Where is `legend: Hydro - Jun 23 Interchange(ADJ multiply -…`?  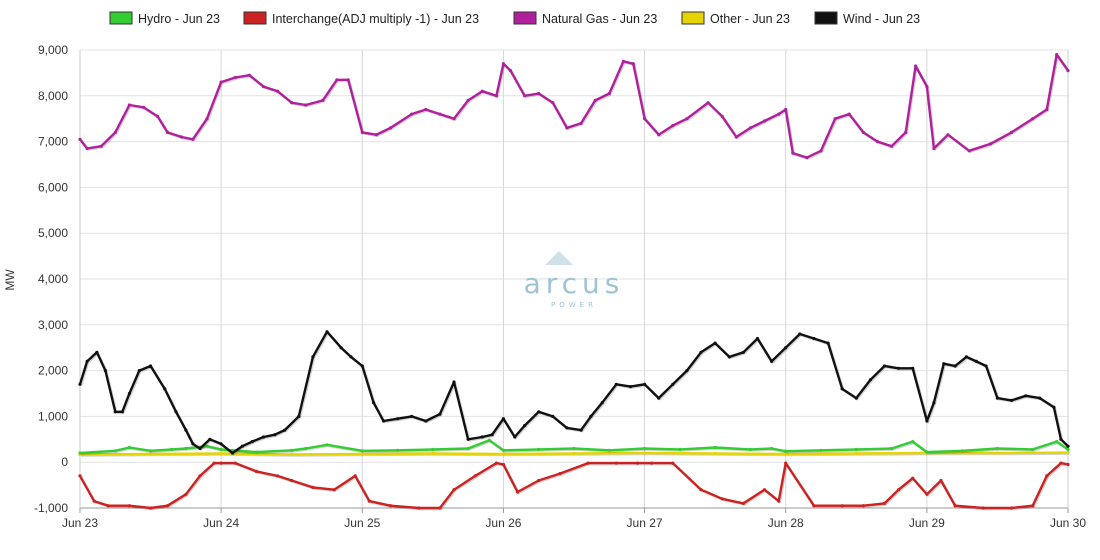 legend: Hydro - Jun 23 Interchange(ADJ multiply -… is located at coordinates (514, 18).